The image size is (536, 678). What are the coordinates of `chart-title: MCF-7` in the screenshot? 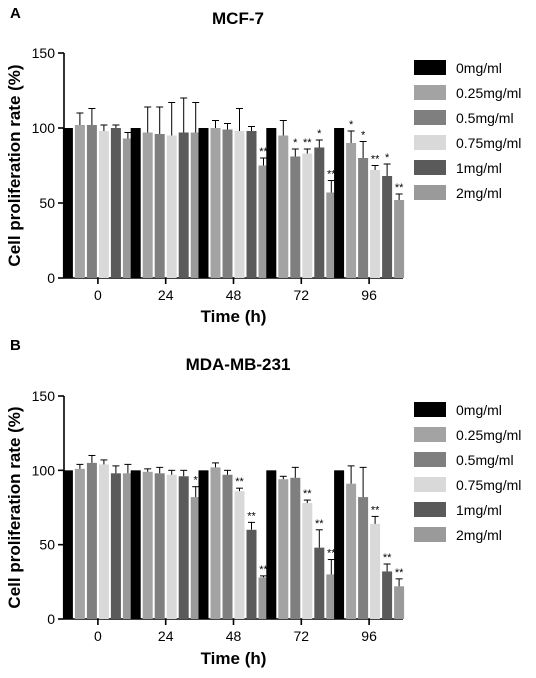 It's located at (238, 18).